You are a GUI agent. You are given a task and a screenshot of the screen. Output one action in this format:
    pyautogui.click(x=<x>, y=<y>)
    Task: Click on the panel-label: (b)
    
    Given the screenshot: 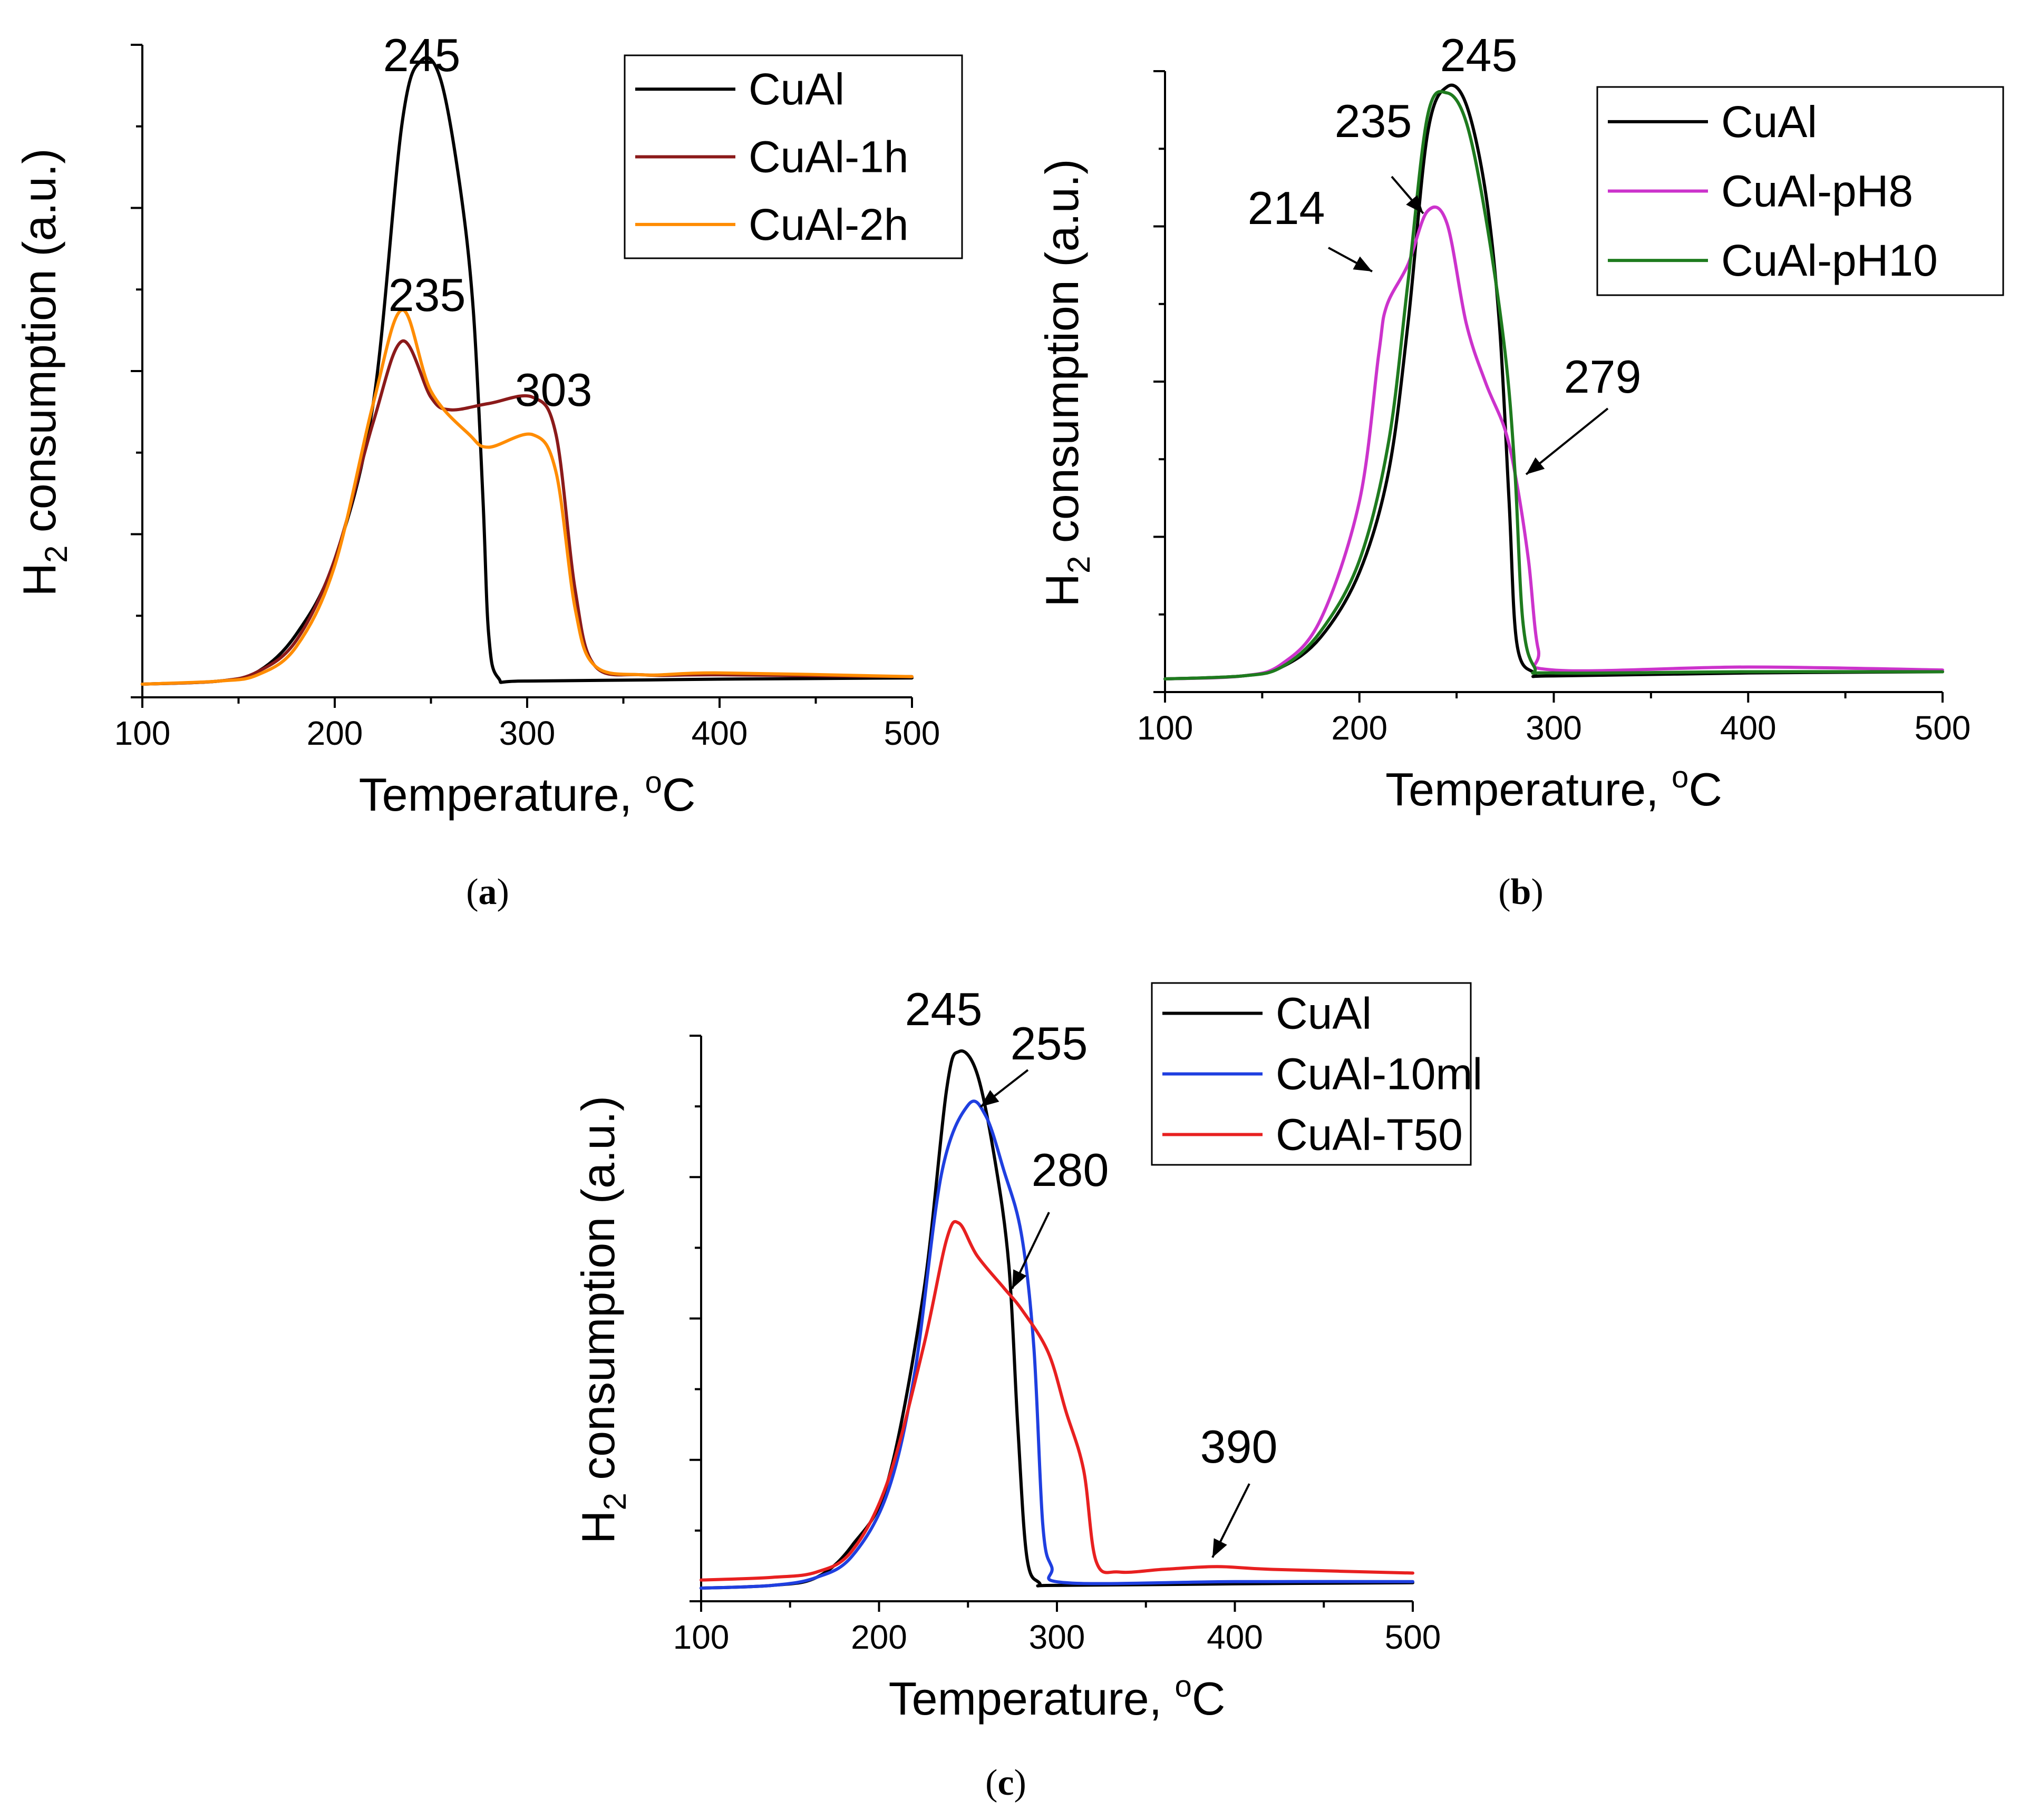 What is the action you would take?
    pyautogui.click(x=1521, y=892)
    